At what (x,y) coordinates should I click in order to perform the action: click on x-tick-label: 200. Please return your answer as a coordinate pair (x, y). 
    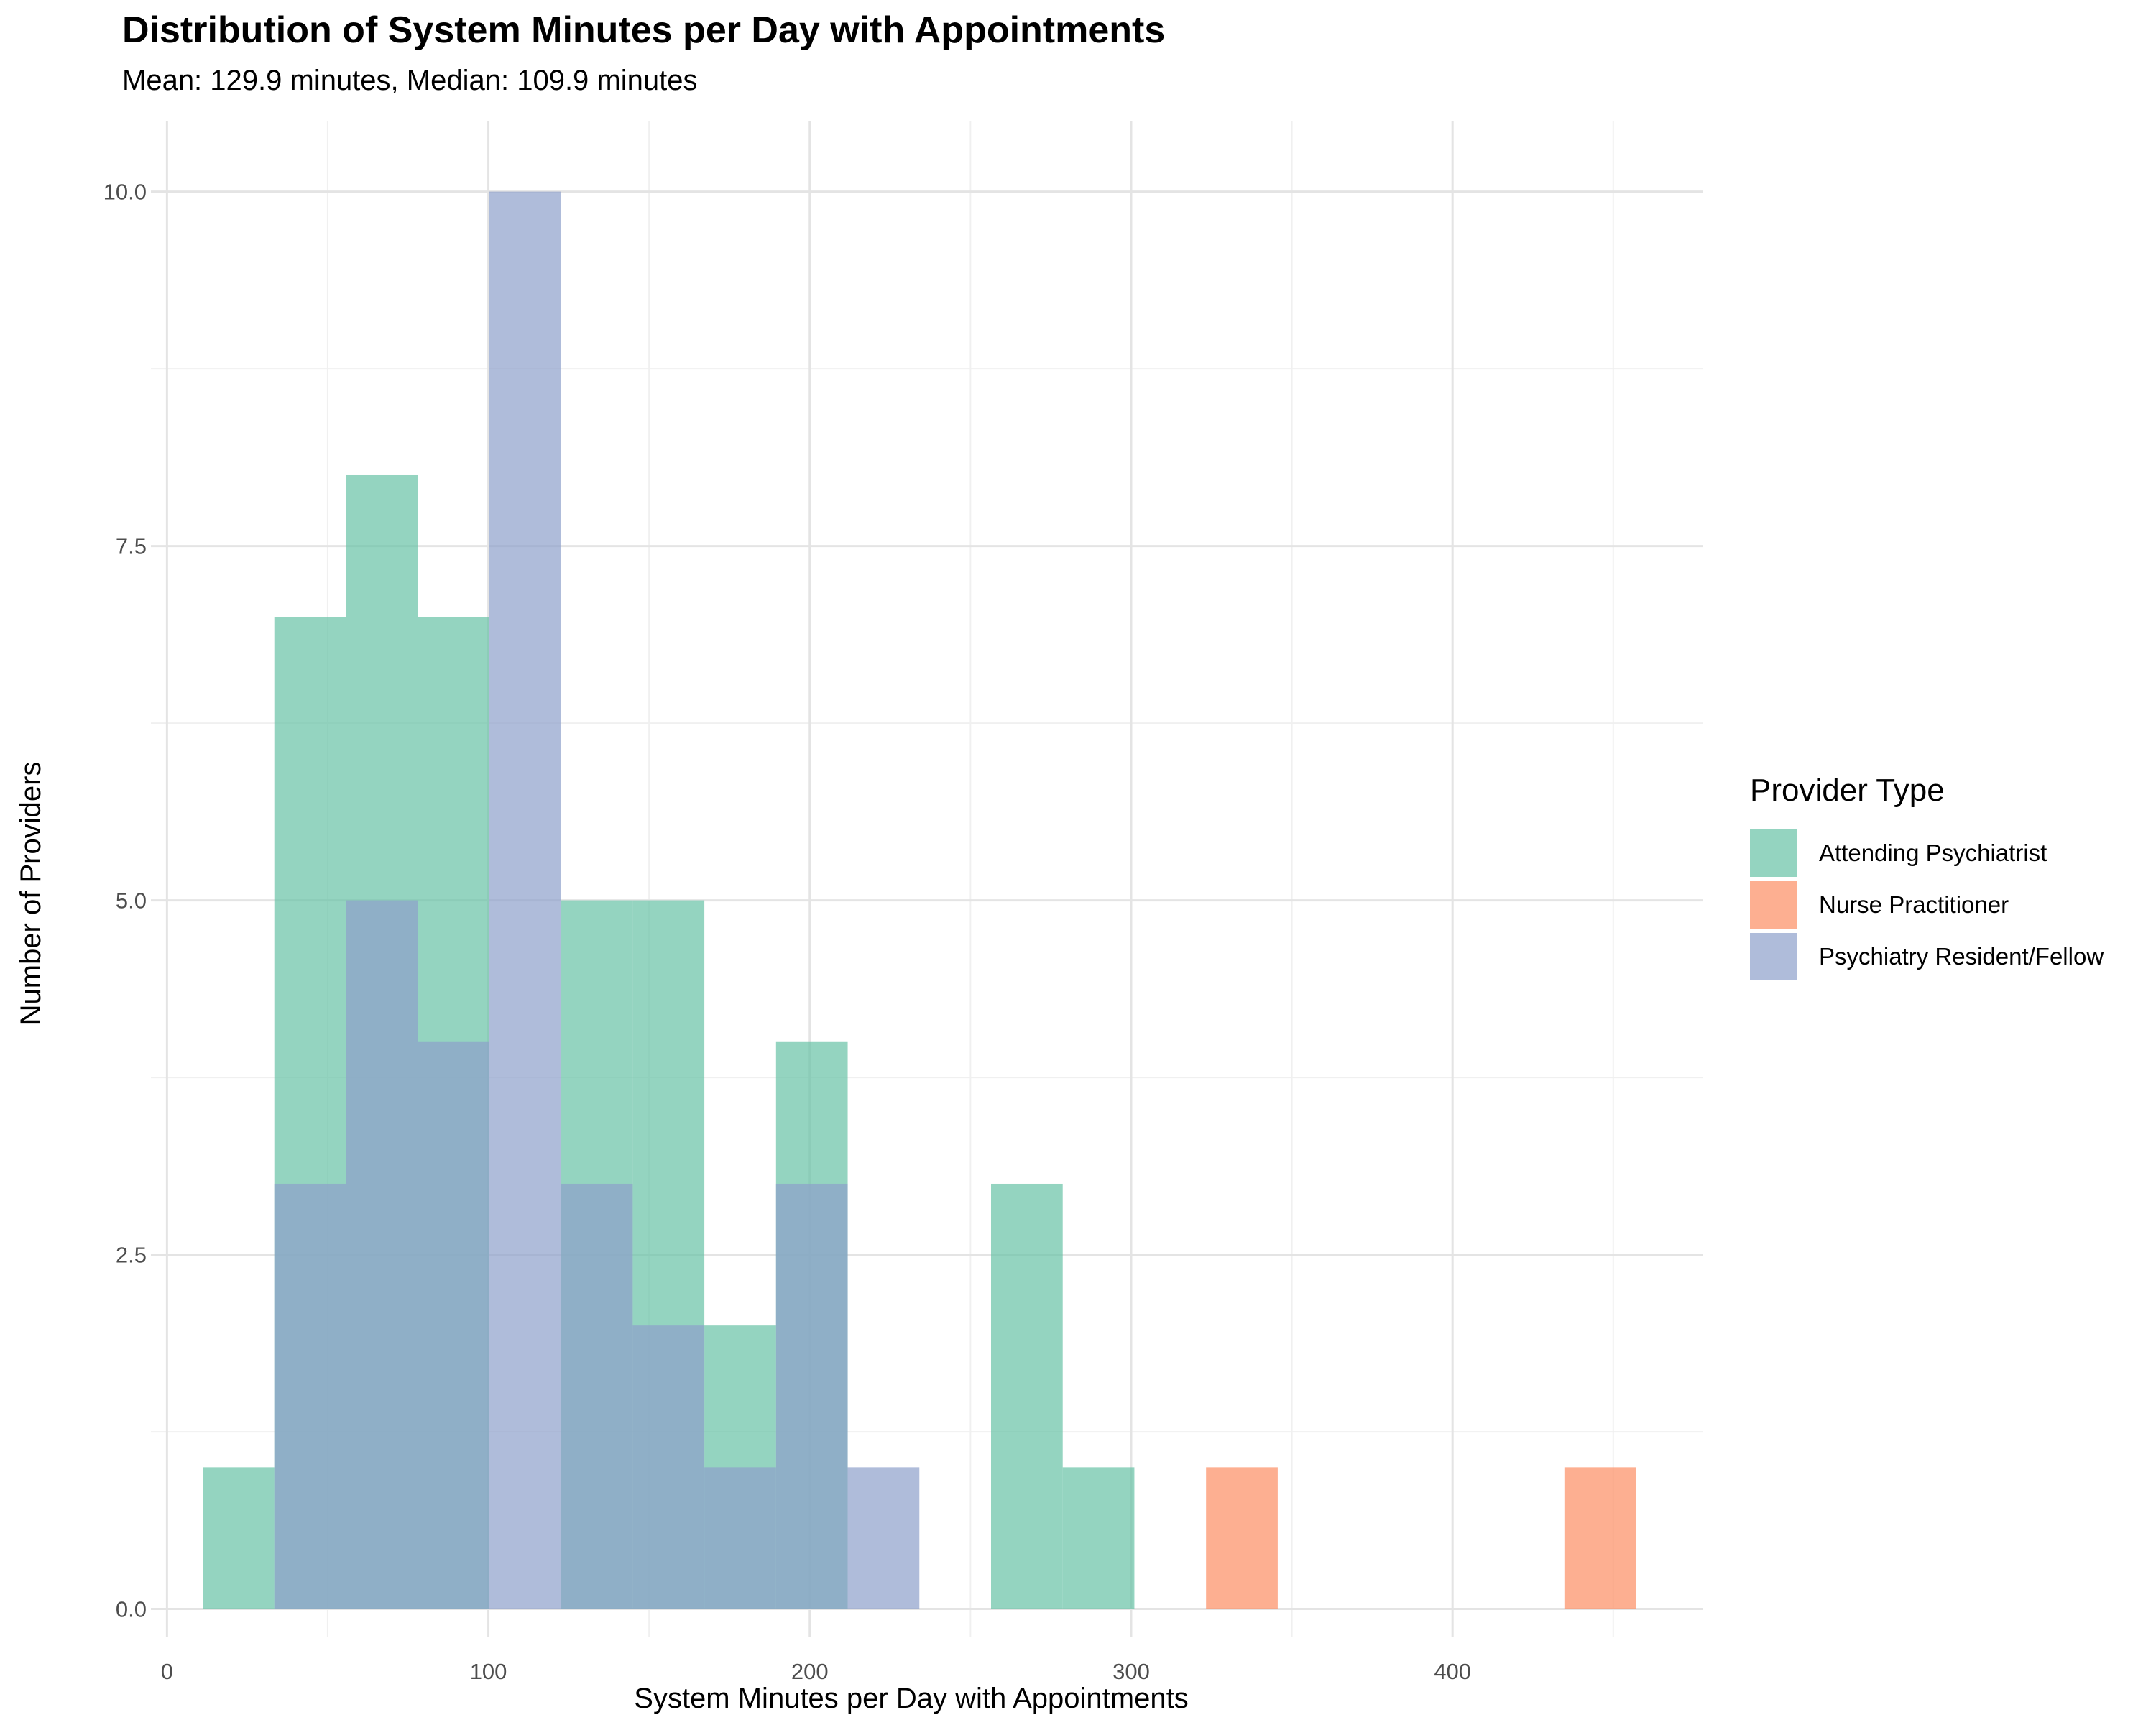
    Looking at the image, I should click on (810, 1671).